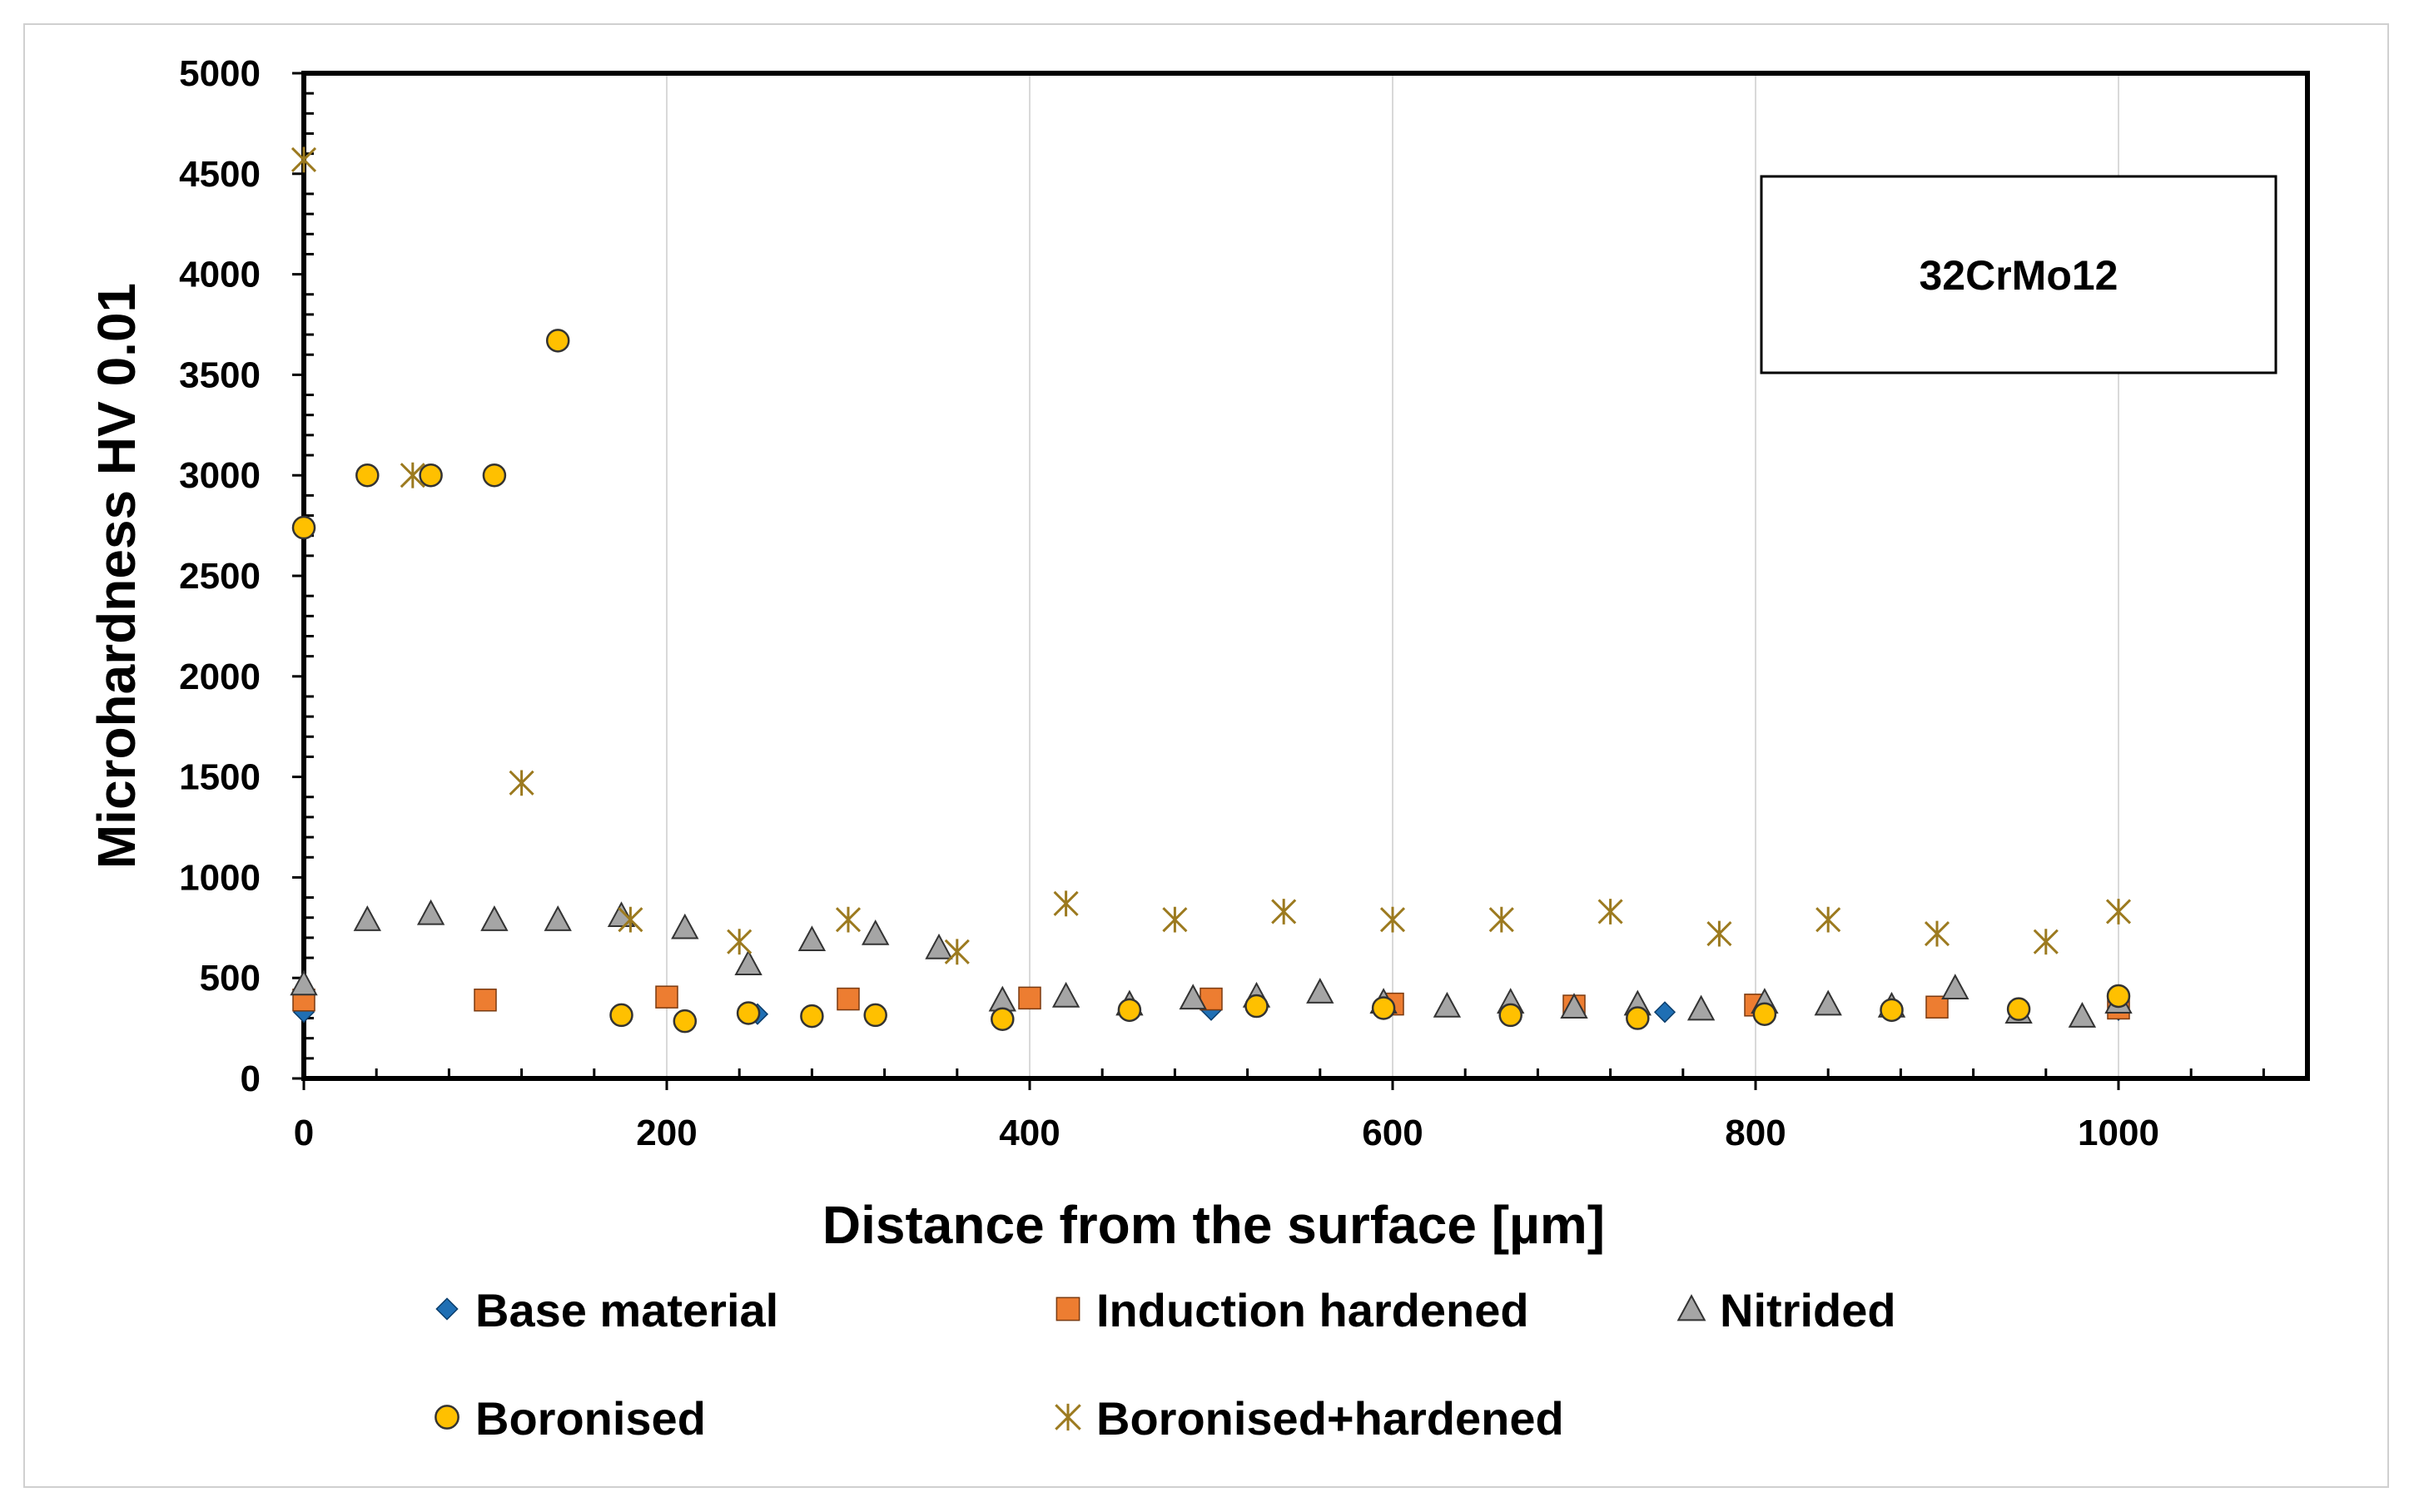 The height and width of the screenshot is (1512, 2414). I want to click on x-tick-label: 0, so click(304, 1133).